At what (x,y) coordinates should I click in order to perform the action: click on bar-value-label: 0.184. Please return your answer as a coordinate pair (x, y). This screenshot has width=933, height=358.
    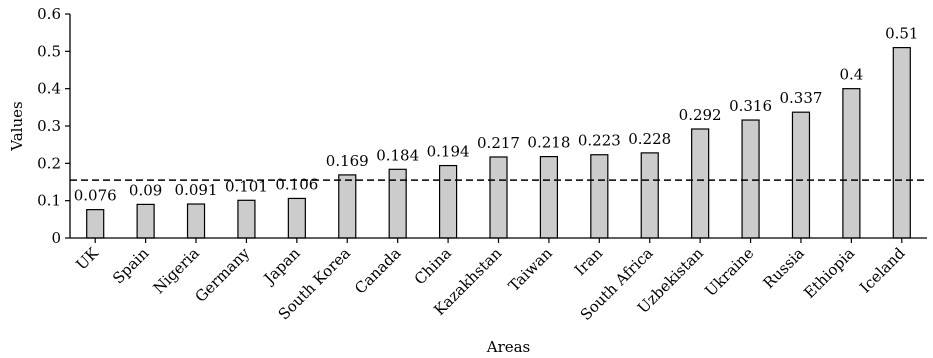
    Looking at the image, I should click on (397, 155).